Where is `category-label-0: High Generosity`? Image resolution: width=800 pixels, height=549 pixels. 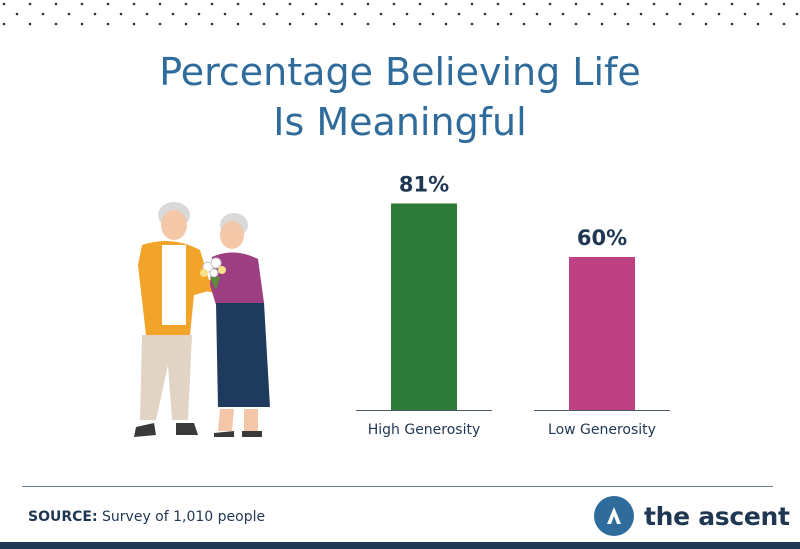 category-label-0: High Generosity is located at coordinates (424, 430).